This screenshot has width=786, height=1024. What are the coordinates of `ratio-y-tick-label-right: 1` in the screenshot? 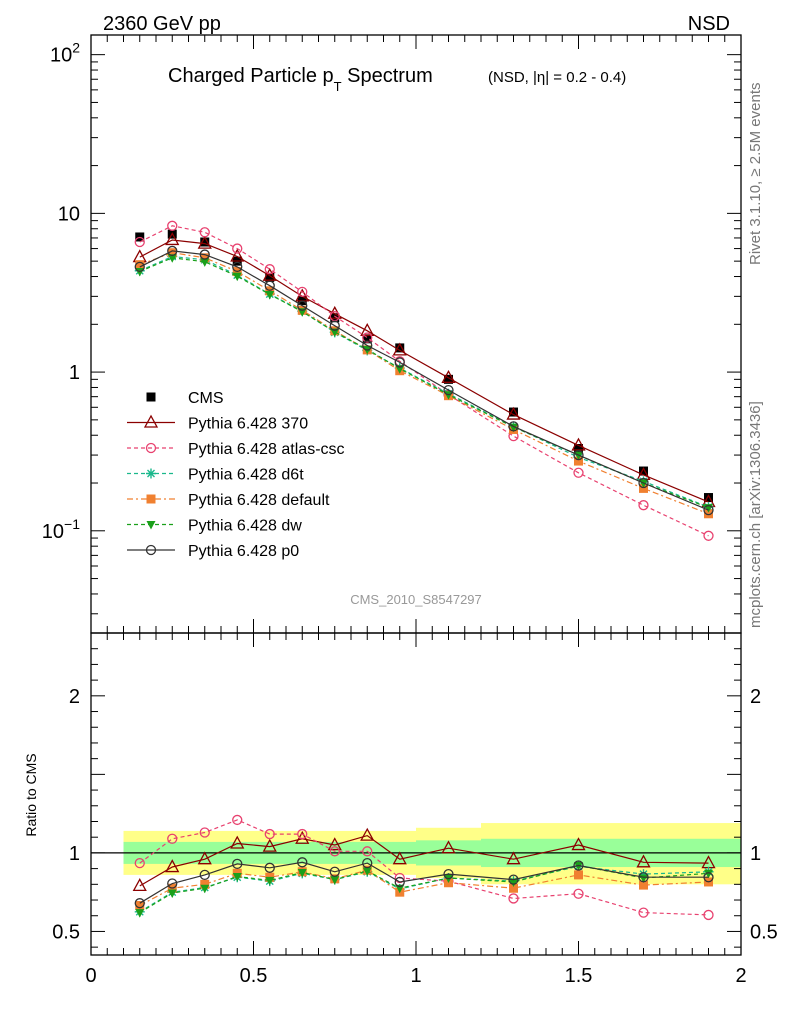 It's located at (755, 854).